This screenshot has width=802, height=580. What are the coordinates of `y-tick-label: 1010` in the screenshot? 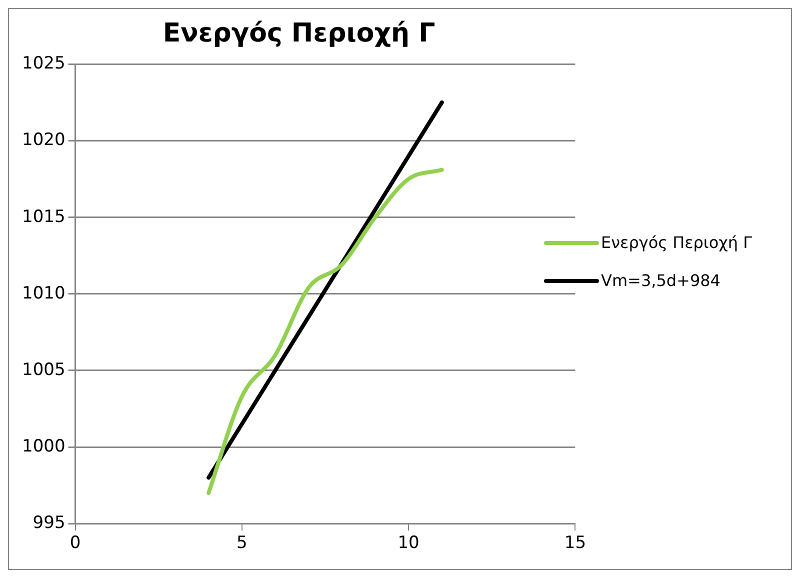 It's located at (44, 293).